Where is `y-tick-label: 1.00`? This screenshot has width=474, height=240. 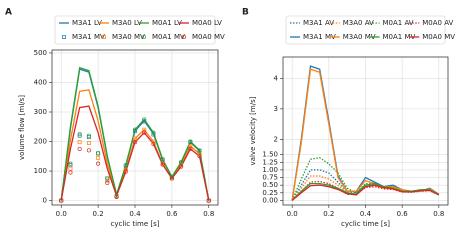
y-tick-label: 1.00 is located at coordinates (270, 170).